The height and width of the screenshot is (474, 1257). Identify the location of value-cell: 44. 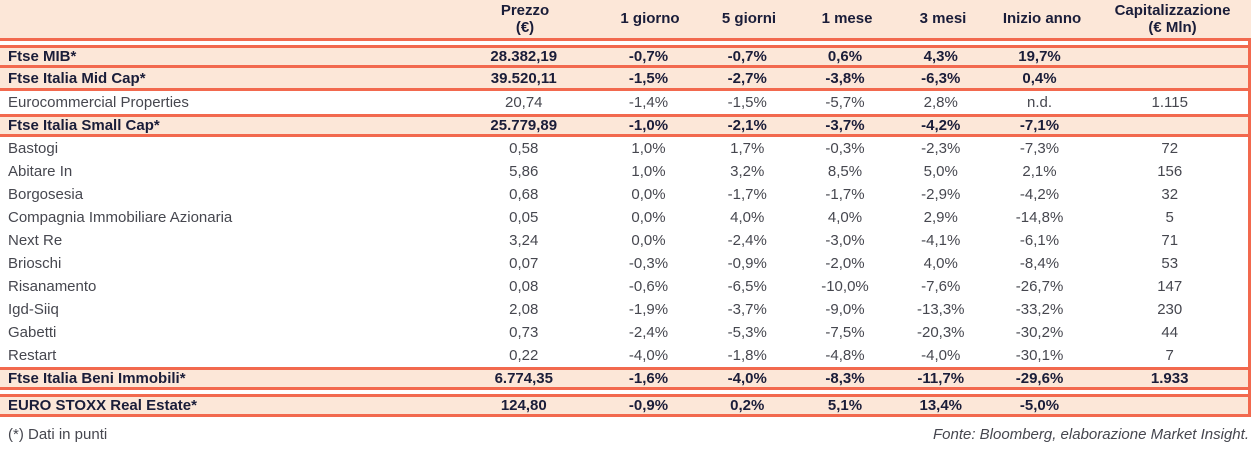
(1170, 332).